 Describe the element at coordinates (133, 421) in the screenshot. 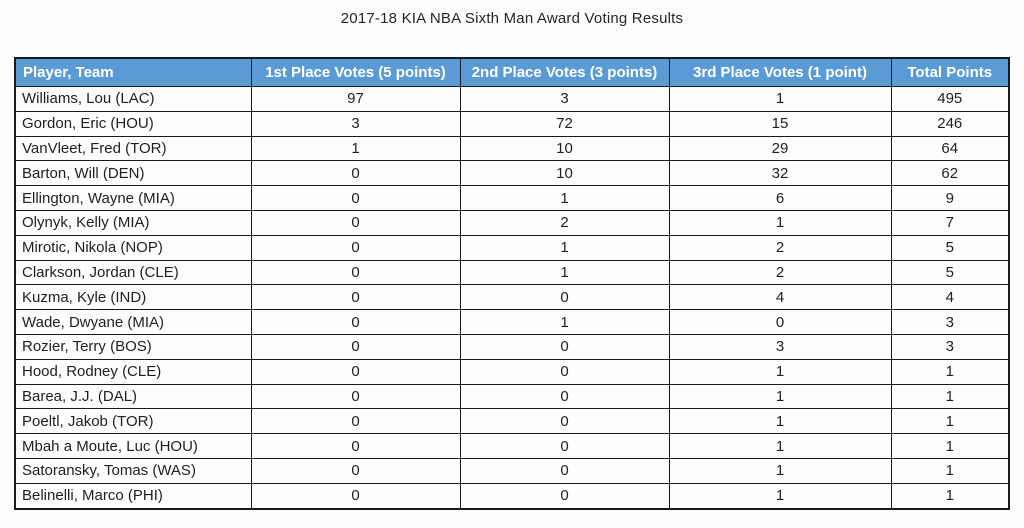

I see `player-cell: Poeltl, Jakob (TOR)` at that location.